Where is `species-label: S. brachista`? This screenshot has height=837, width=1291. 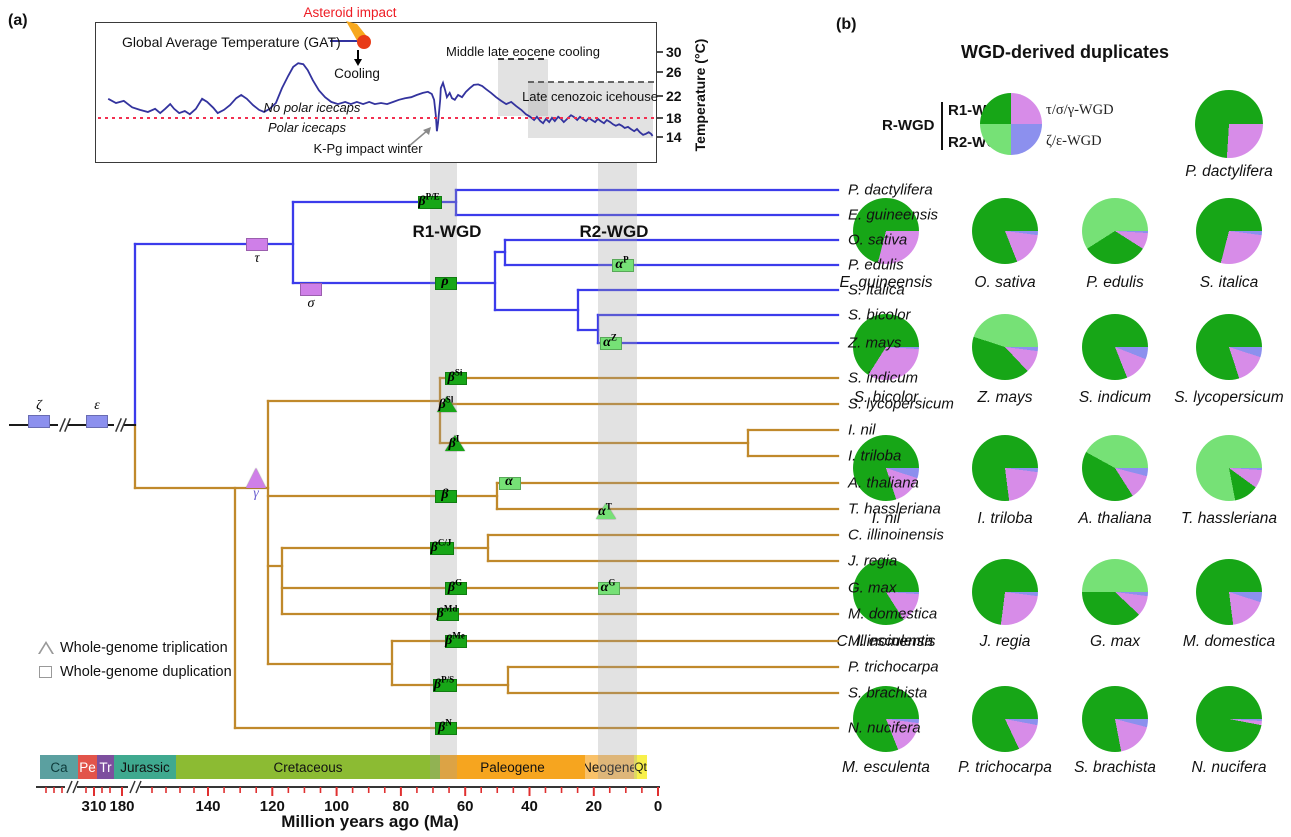 species-label: S. brachista is located at coordinates (888, 693).